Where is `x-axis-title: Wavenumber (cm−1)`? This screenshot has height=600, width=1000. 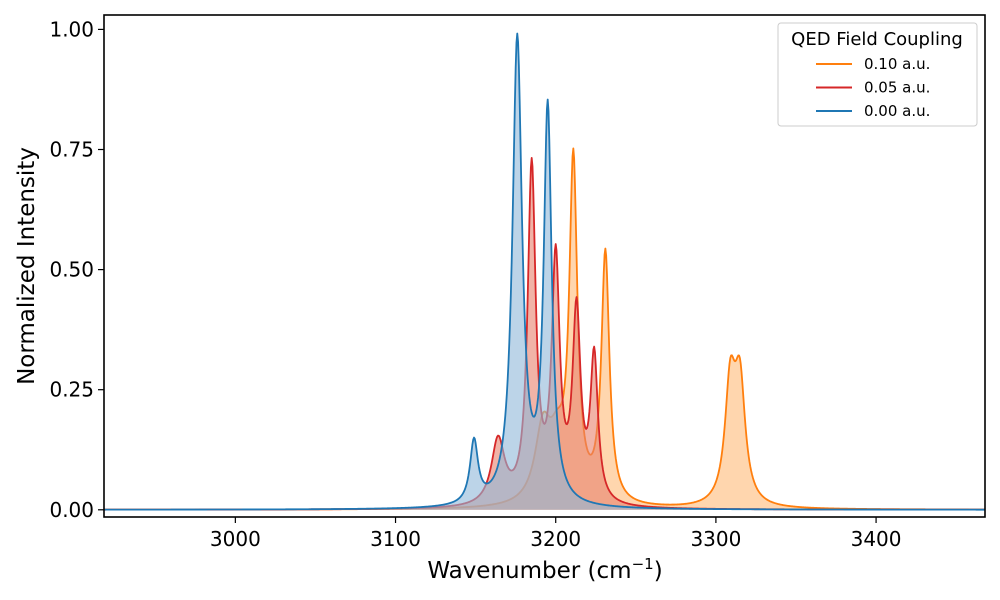
x-axis-title: Wavenumber (cm−1) is located at coordinates (544, 569).